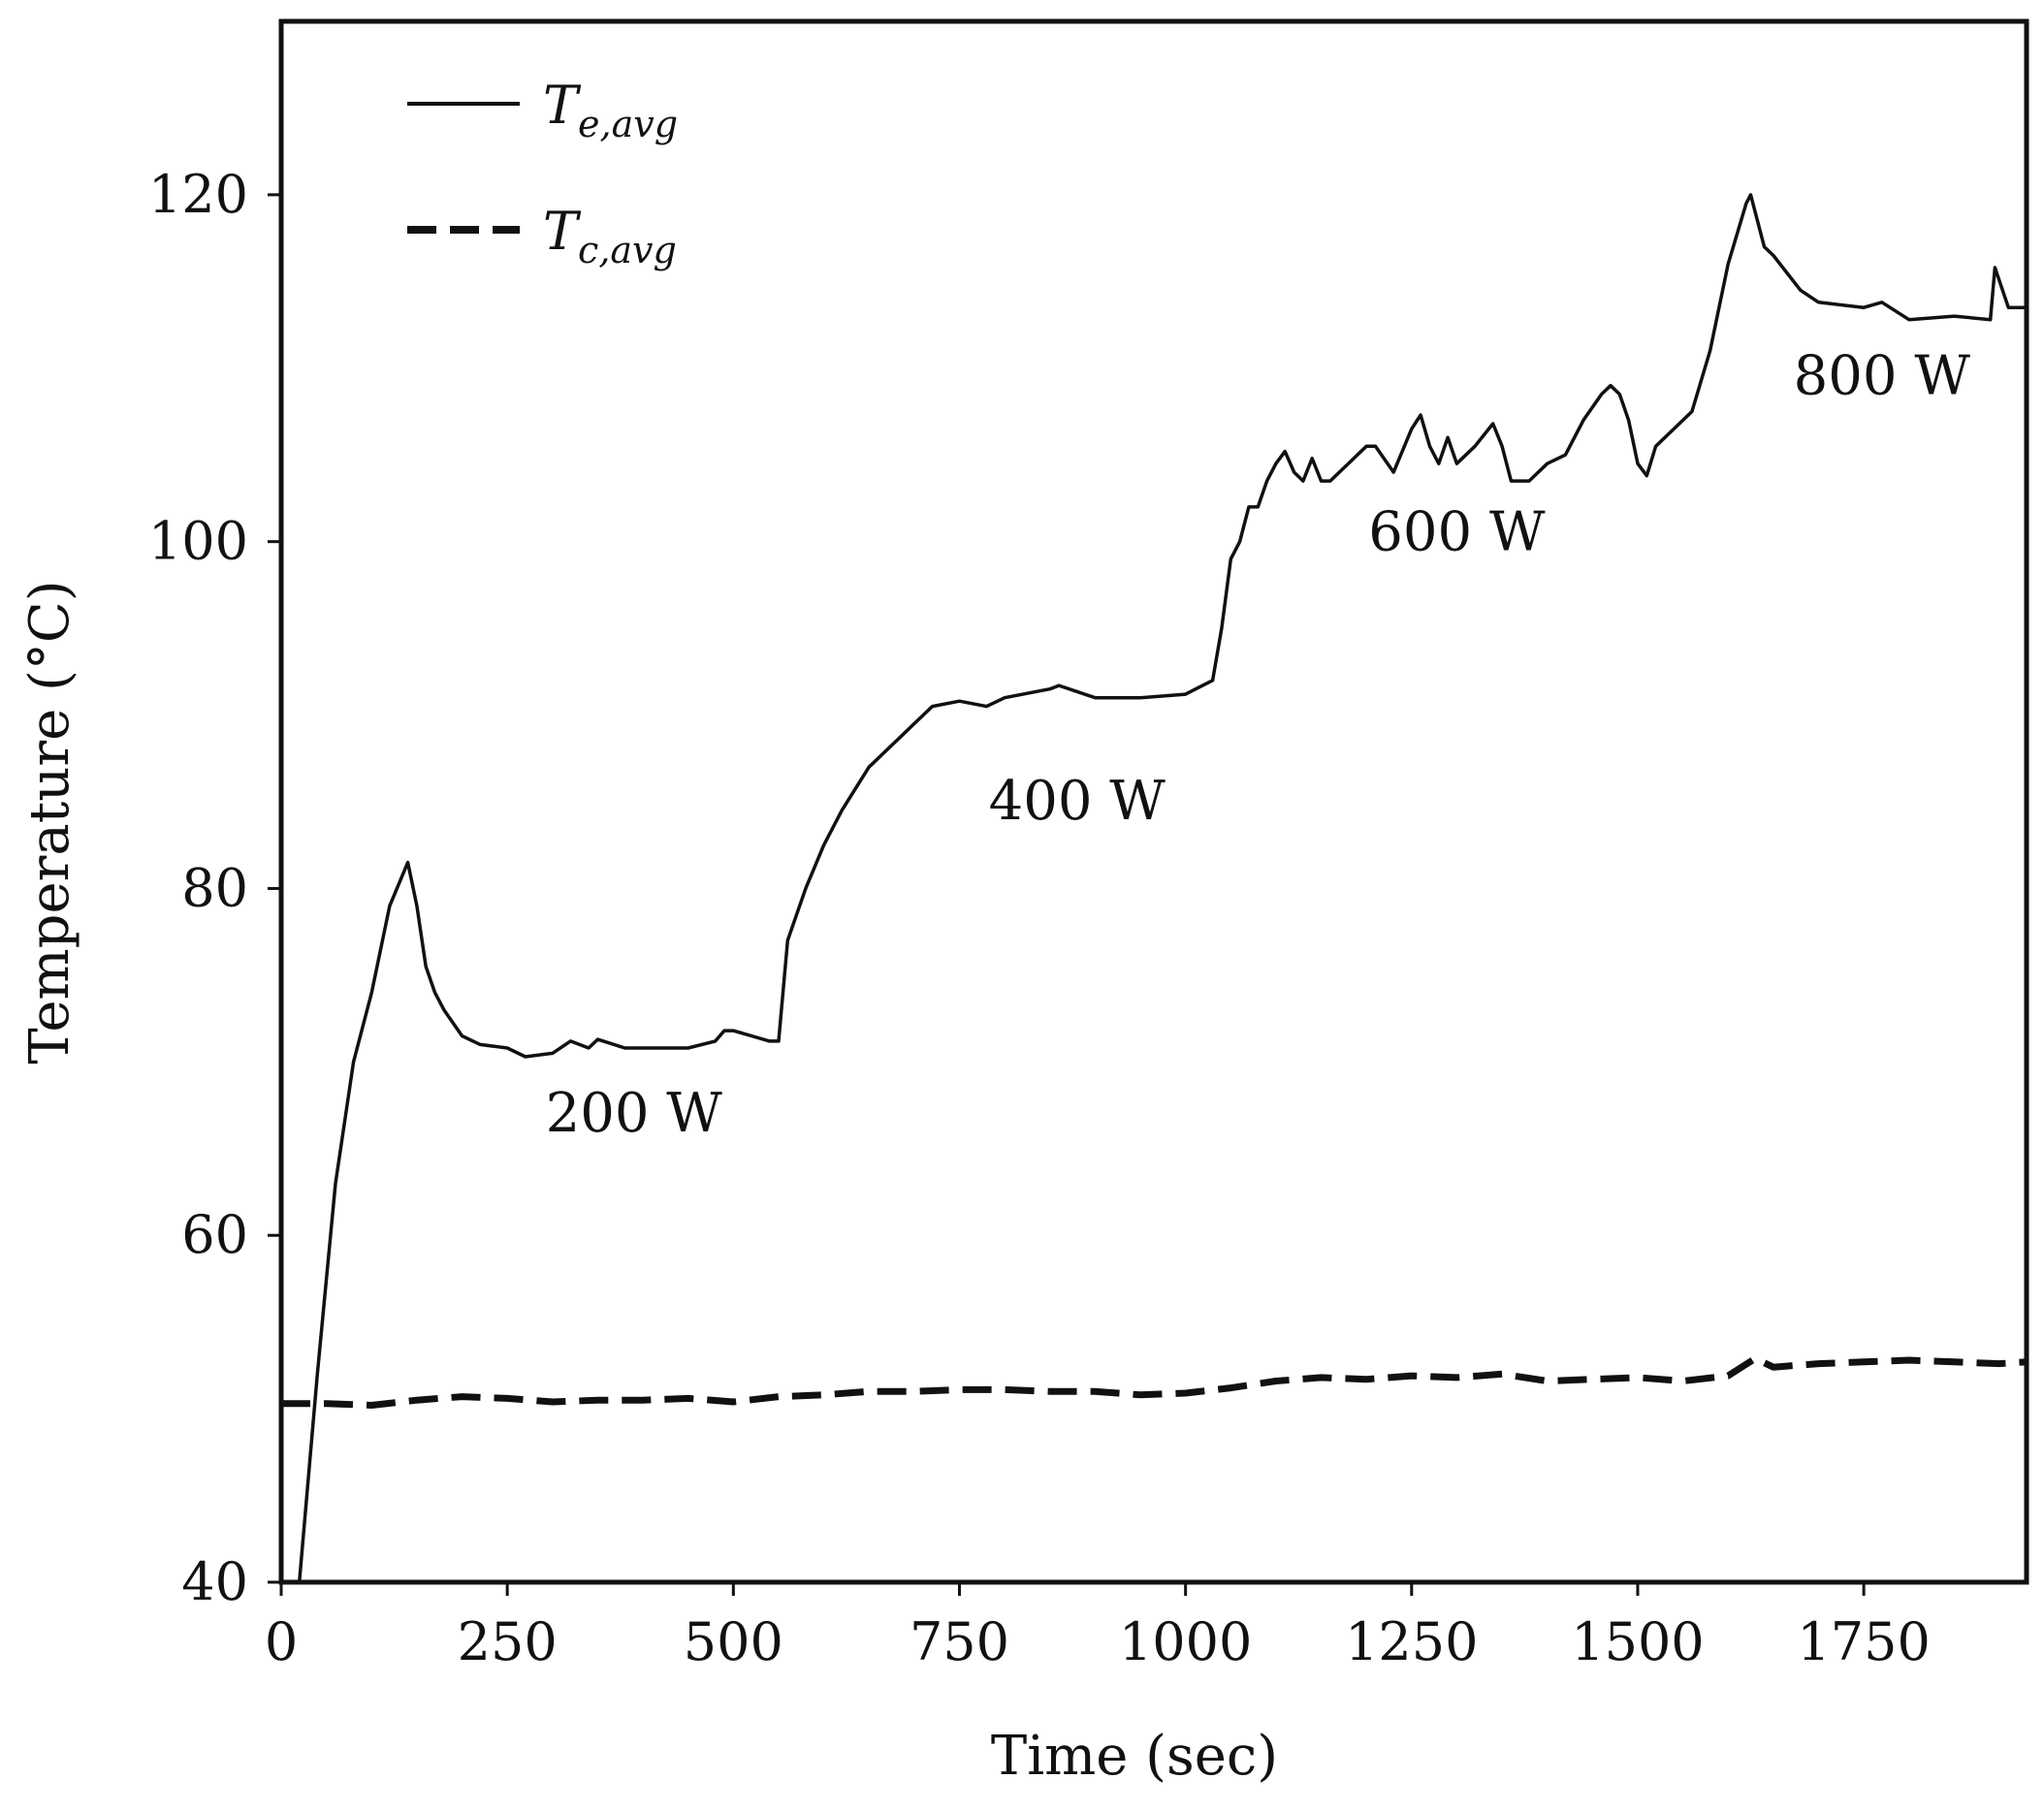 This screenshot has height=1811, width=2044. Describe the element at coordinates (1185, 1641) in the screenshot. I see `x-tick-label: 1000` at that location.